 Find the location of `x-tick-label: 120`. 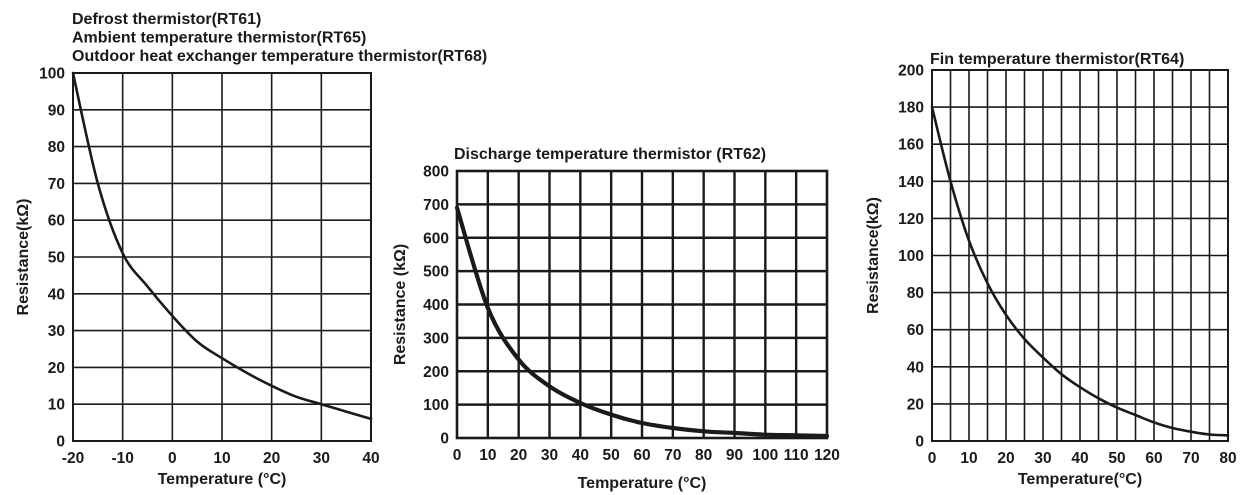

x-tick-label: 120 is located at coordinates (827, 455).